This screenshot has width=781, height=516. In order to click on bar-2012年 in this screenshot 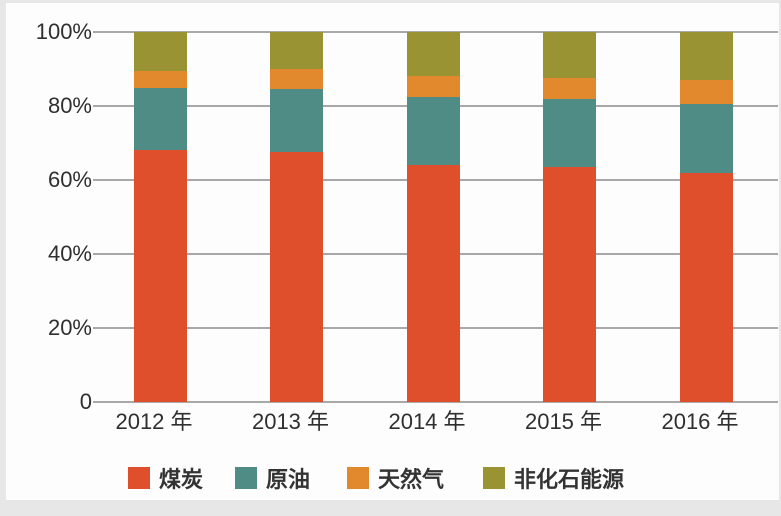, I will do `click(160, 217)`.